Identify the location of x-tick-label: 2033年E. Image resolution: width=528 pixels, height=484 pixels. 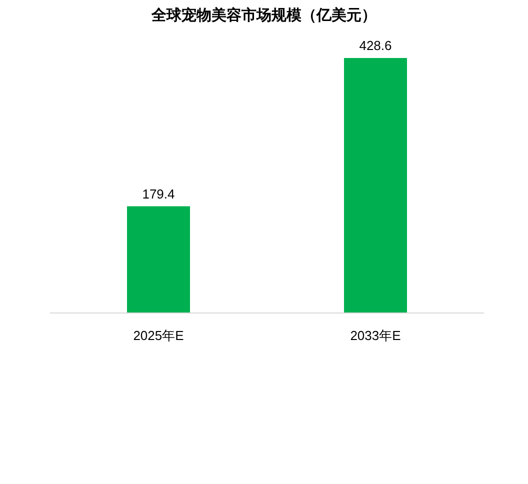
(376, 335).